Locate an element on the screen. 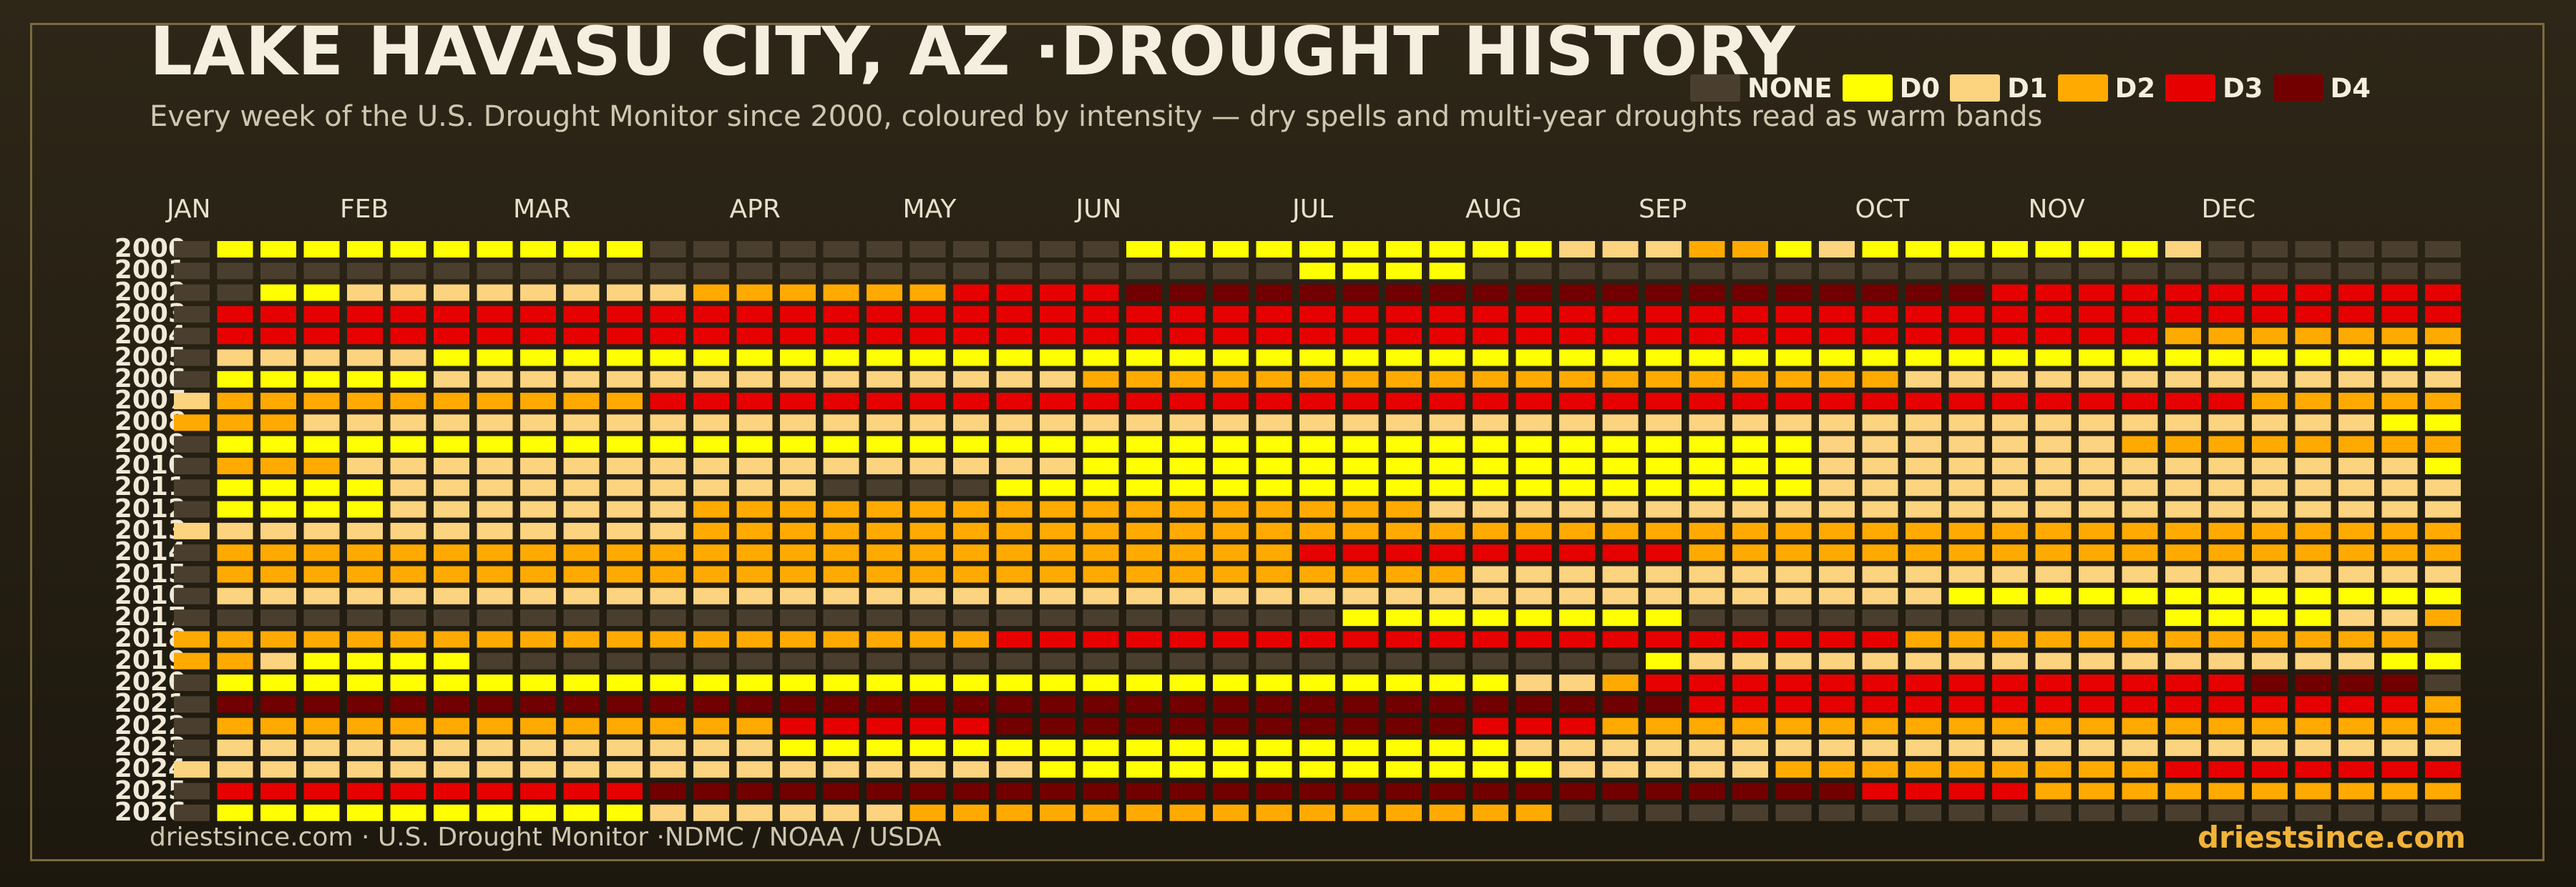  month-label: AUG is located at coordinates (1493, 209).